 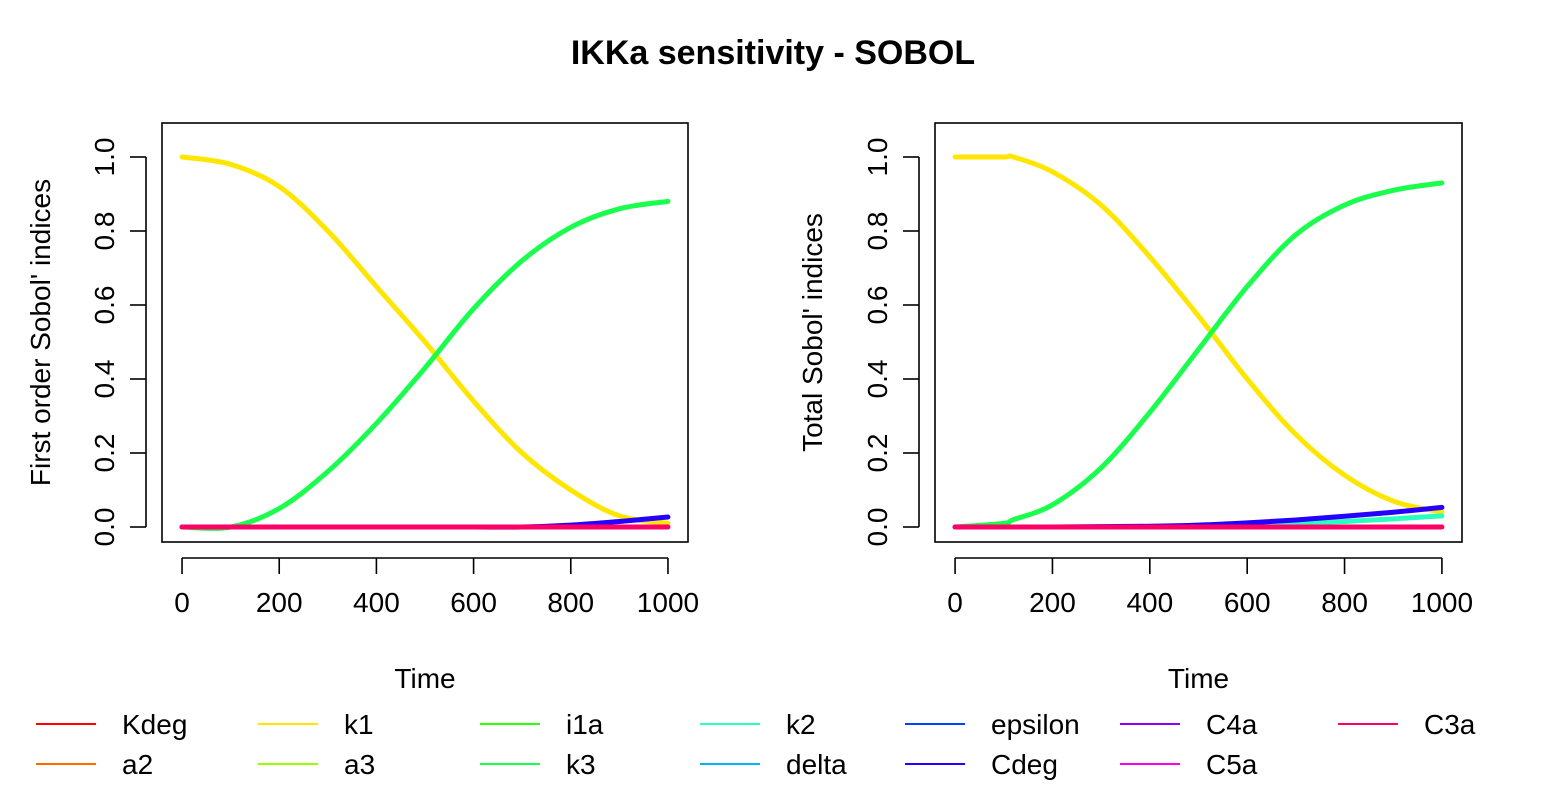 I want to click on legend-label-Kdeg: Kdeg, so click(x=154, y=724).